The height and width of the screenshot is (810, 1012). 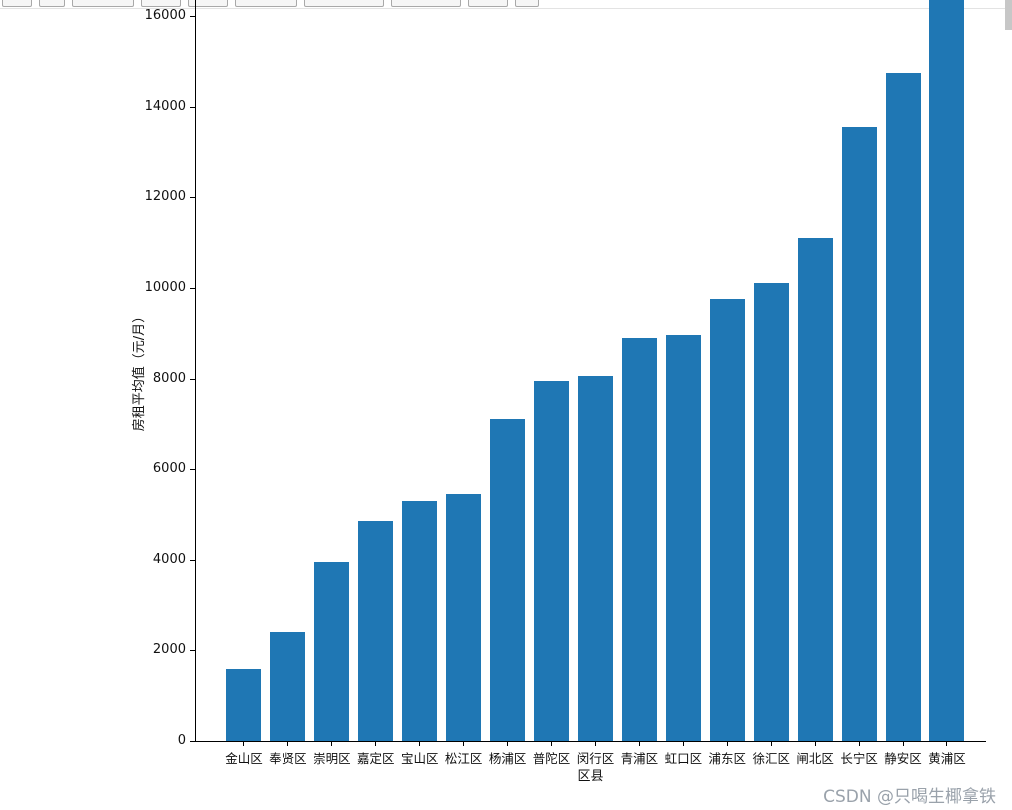 I want to click on x-tick-label: 长宁区, so click(x=859, y=758).